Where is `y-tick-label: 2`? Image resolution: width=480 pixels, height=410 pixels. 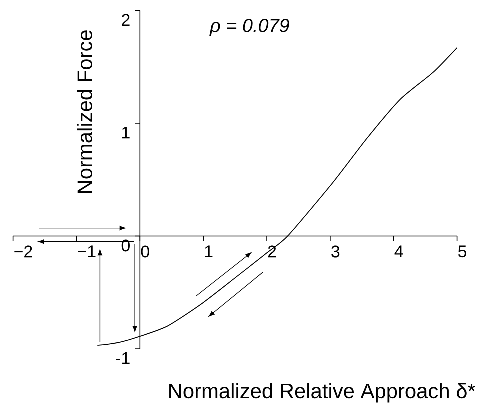 y-tick-label: 2 is located at coordinates (126, 20).